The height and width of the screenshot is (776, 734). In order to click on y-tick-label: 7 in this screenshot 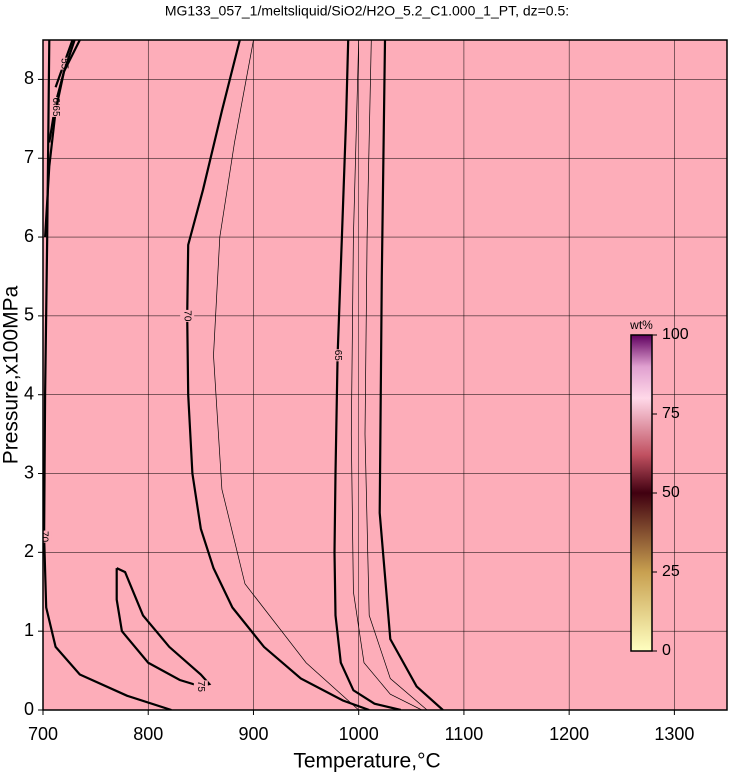, I will do `click(29, 157)`.